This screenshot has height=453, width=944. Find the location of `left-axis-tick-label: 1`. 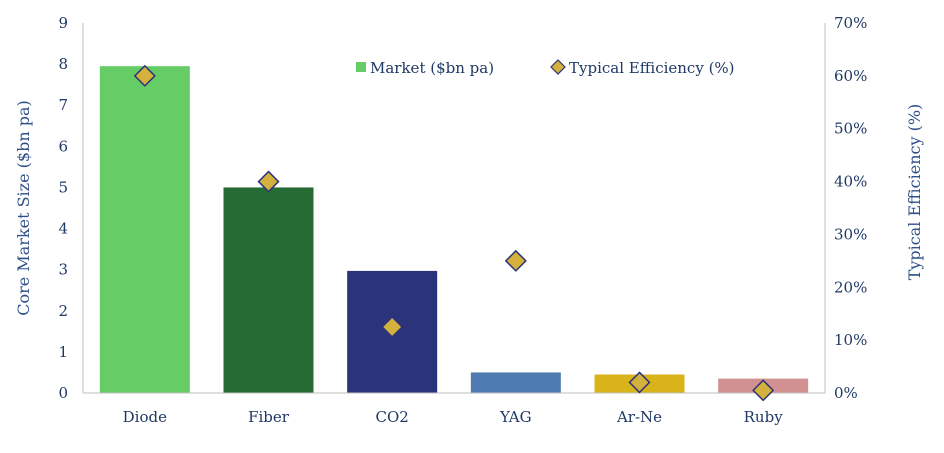

left-axis-tick-label: 1 is located at coordinates (63, 352).